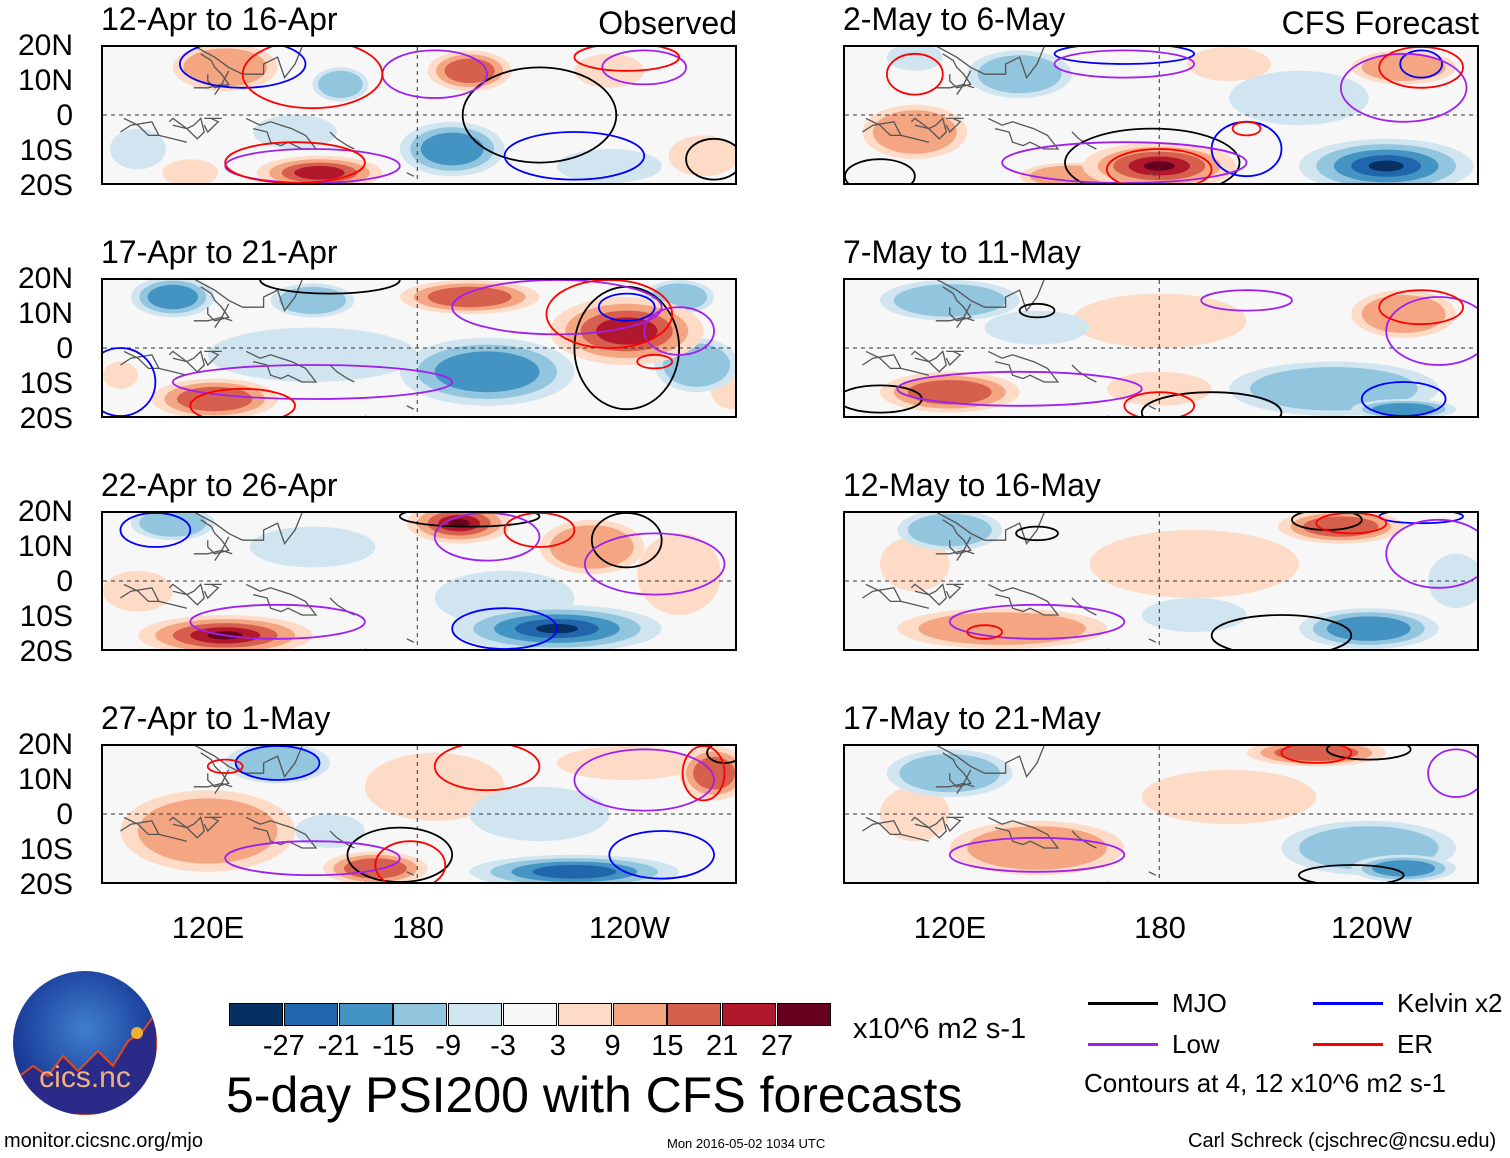 Image resolution: width=1510 pixels, height=1158 pixels. Describe the element at coordinates (1199, 1003) in the screenshot. I see `mjo-legend-label: MJO` at that location.